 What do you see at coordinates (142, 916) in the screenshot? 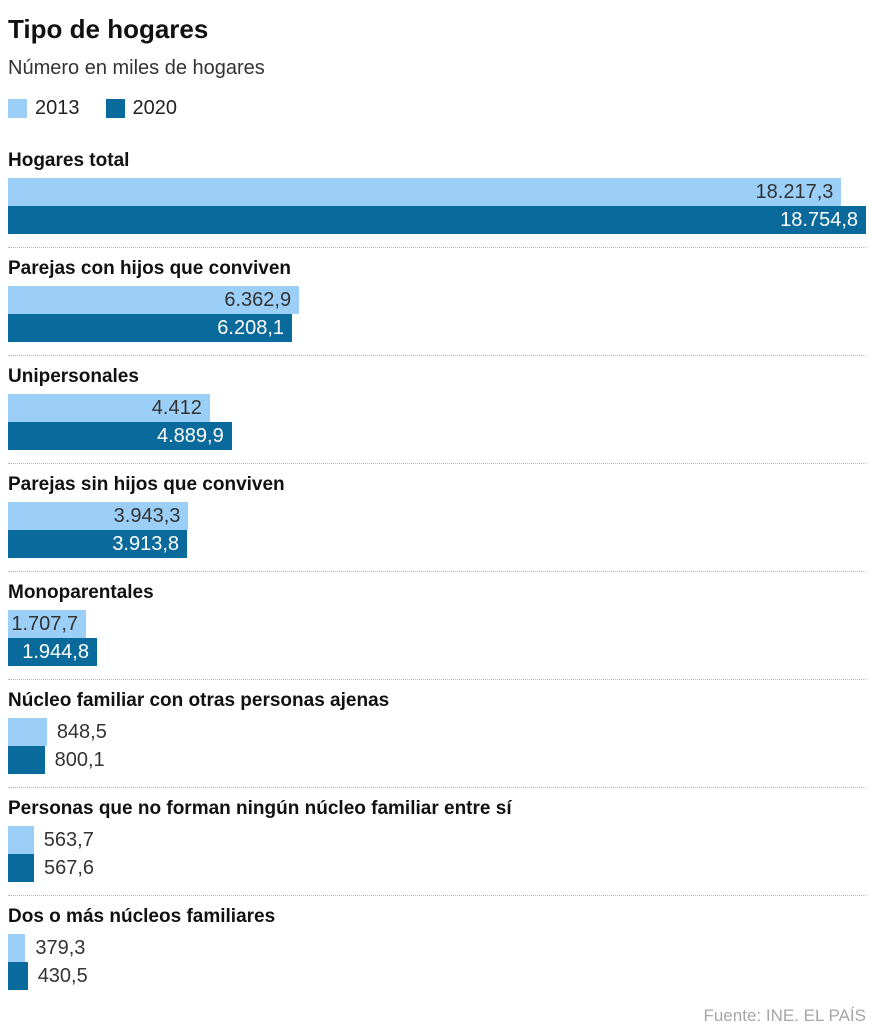
I see `category-label: Dos o más núcleos familiares` at bounding box center [142, 916].